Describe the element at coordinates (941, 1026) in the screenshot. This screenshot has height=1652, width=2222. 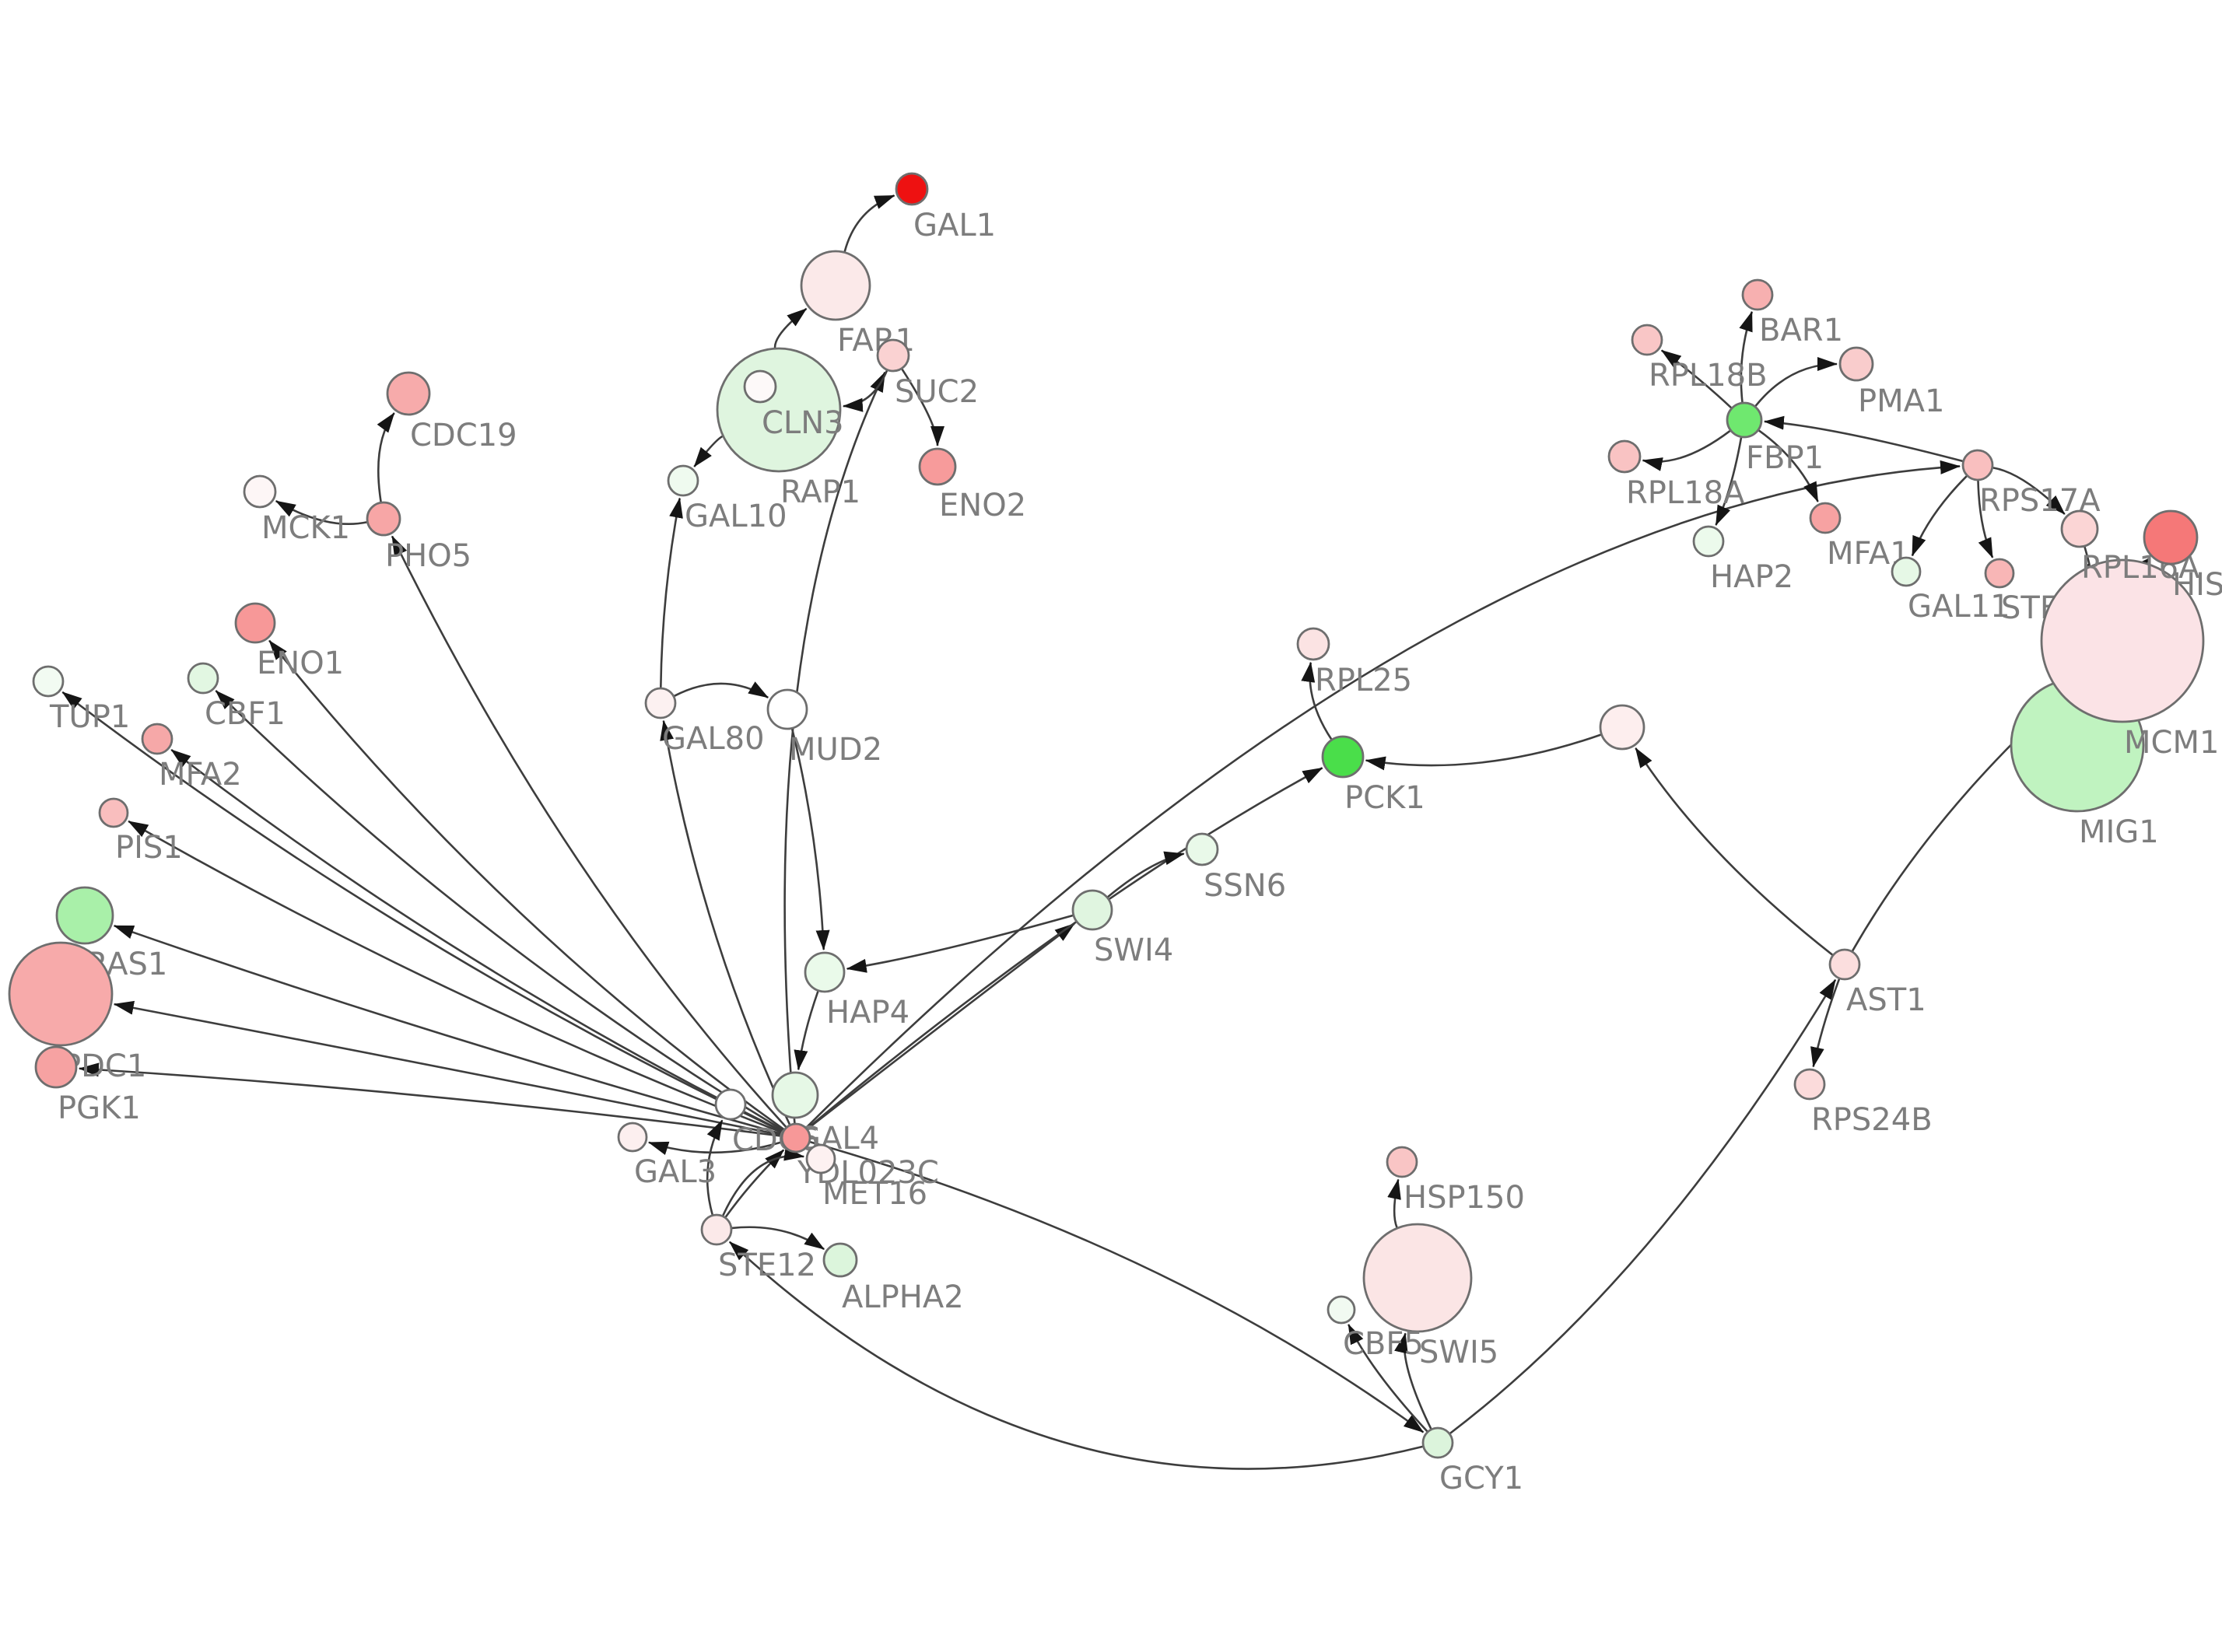
I see `edge-ydl023c-swi4` at that location.